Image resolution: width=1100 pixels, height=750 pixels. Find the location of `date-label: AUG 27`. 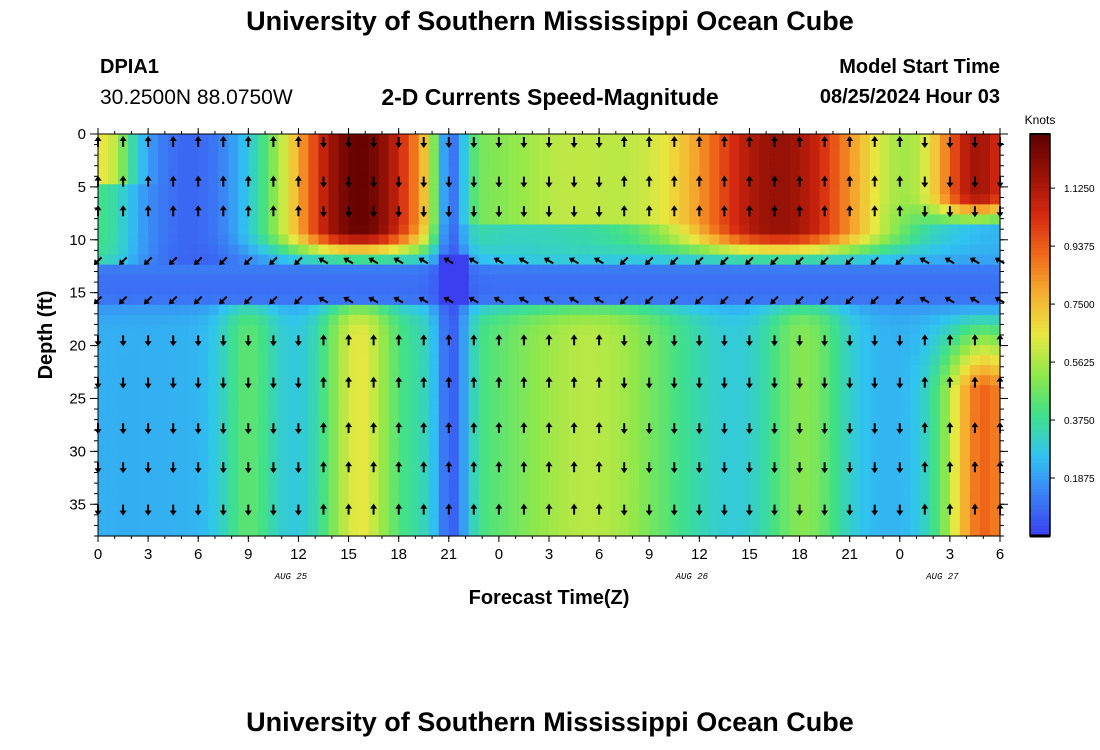

date-label: AUG 27 is located at coordinates (942, 577).